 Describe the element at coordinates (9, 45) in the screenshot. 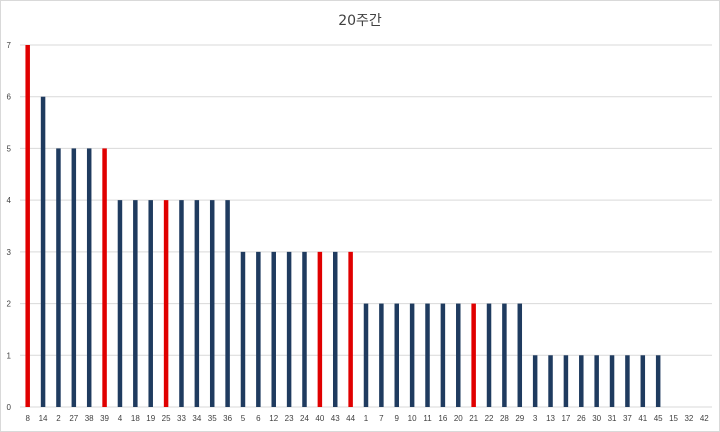

I see `y-tick-label: 7` at that location.